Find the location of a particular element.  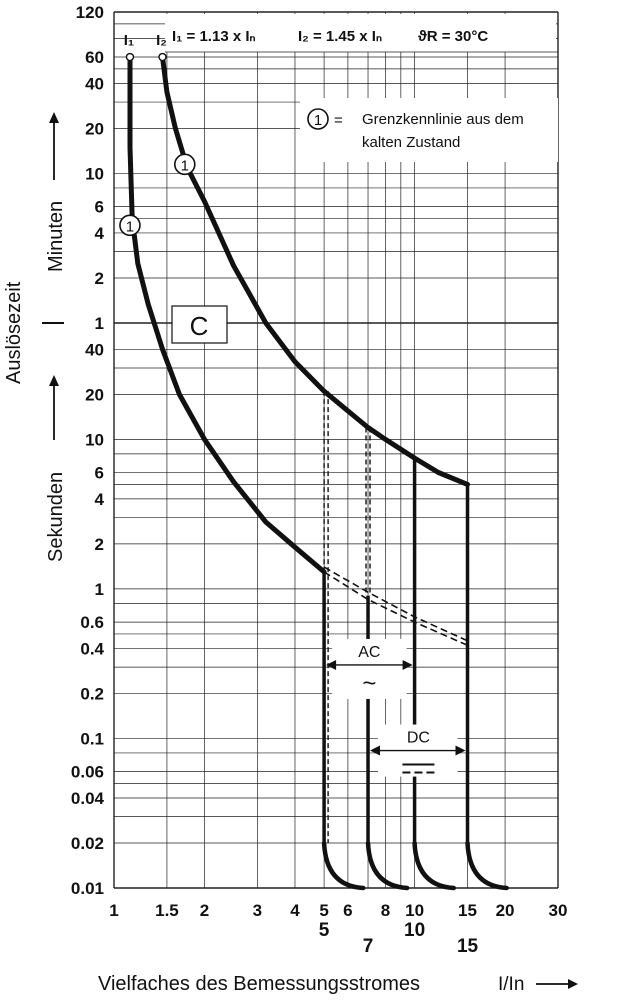

ac-arrowhead-left is located at coordinates (331, 664).